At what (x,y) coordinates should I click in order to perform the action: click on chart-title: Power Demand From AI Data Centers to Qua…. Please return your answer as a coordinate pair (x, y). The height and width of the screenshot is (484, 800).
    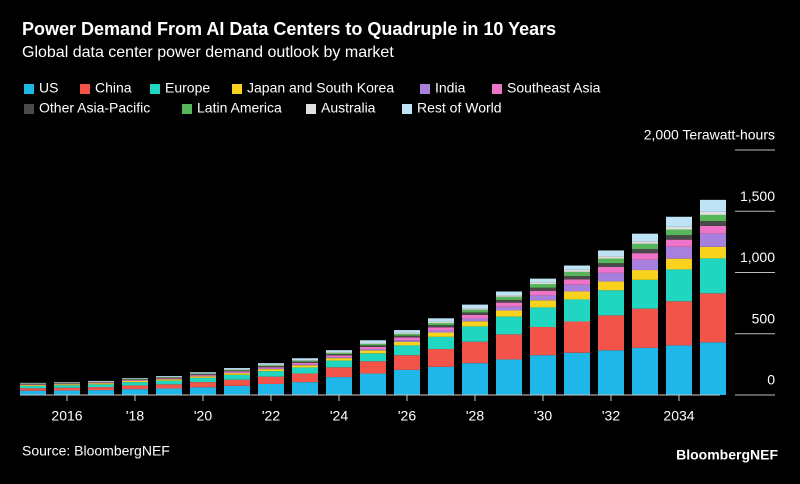
    Looking at the image, I should click on (289, 29).